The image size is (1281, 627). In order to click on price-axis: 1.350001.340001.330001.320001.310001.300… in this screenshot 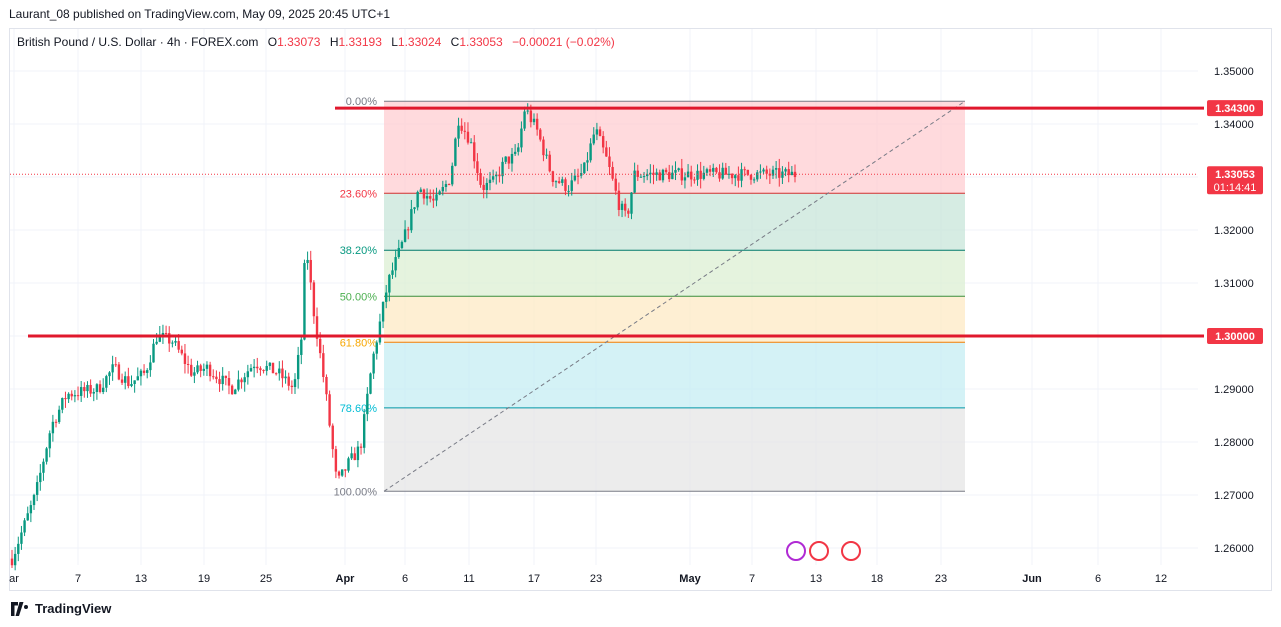, I will do `click(1235, 310)`.